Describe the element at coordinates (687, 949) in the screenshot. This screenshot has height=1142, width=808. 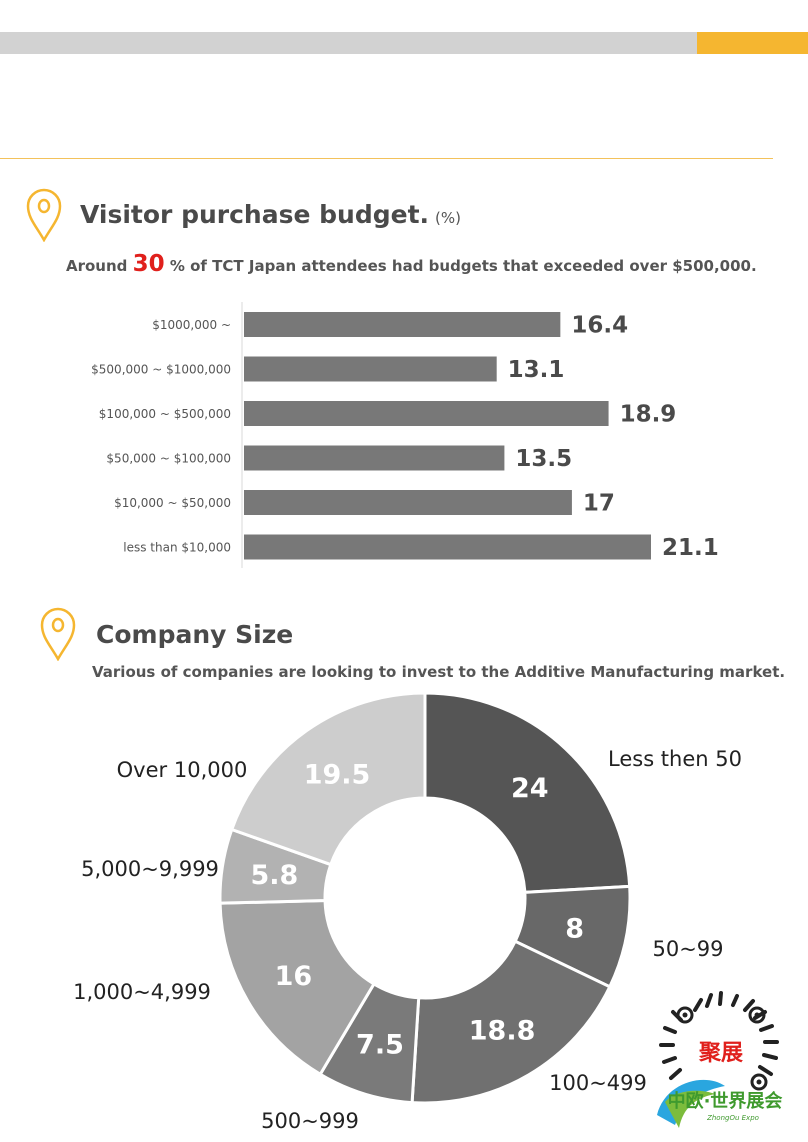
I see `donut-category-label: 50~99` at that location.